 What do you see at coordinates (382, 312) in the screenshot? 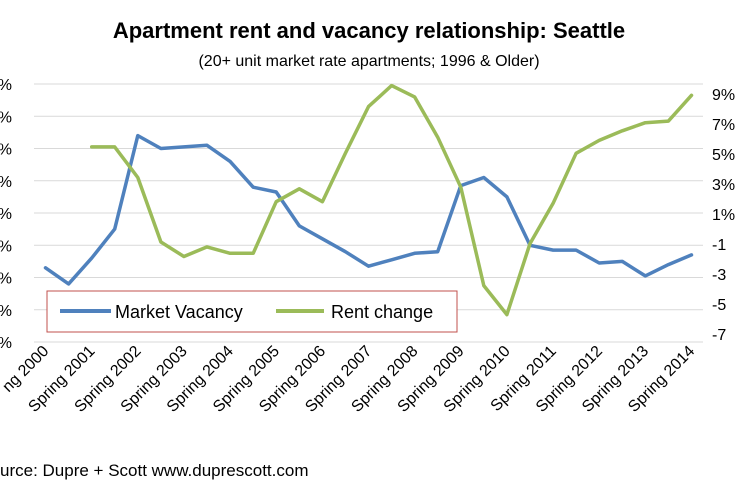
I see `legend-label-rent-change: Rent change` at bounding box center [382, 312].